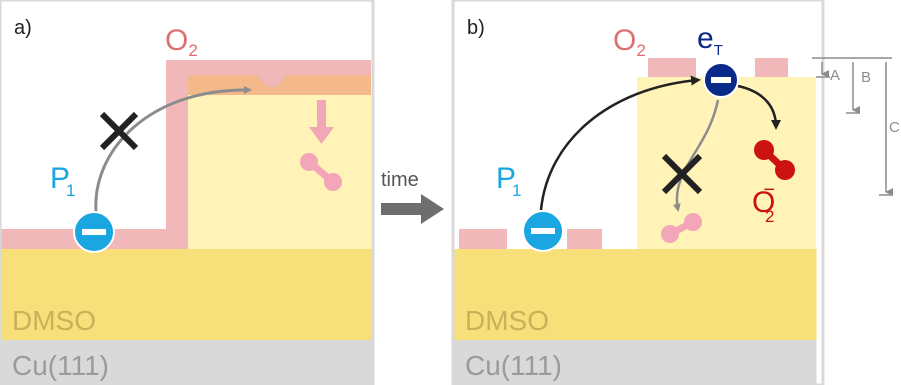 The width and height of the screenshot is (901, 385). I want to click on panel-b-decay-arrow, so click(696, 155).